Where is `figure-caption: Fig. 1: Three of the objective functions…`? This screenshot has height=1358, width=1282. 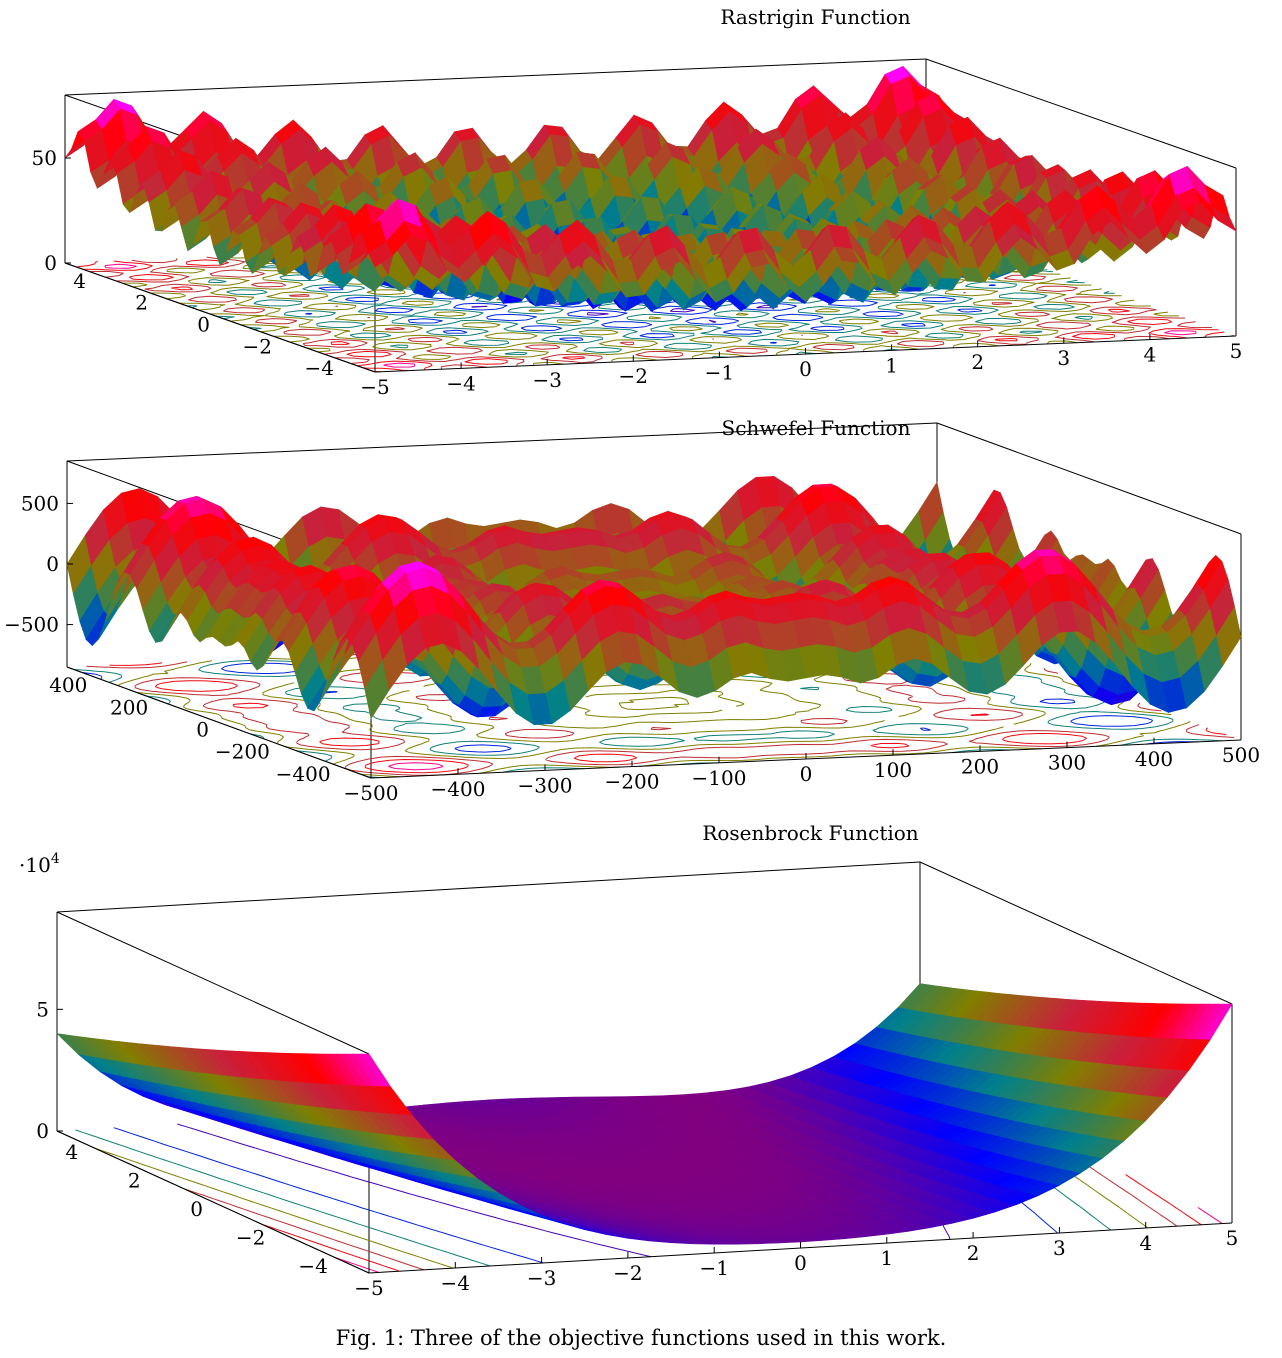 figure-caption: Fig. 1: Three of the objective functions… is located at coordinates (641, 1338).